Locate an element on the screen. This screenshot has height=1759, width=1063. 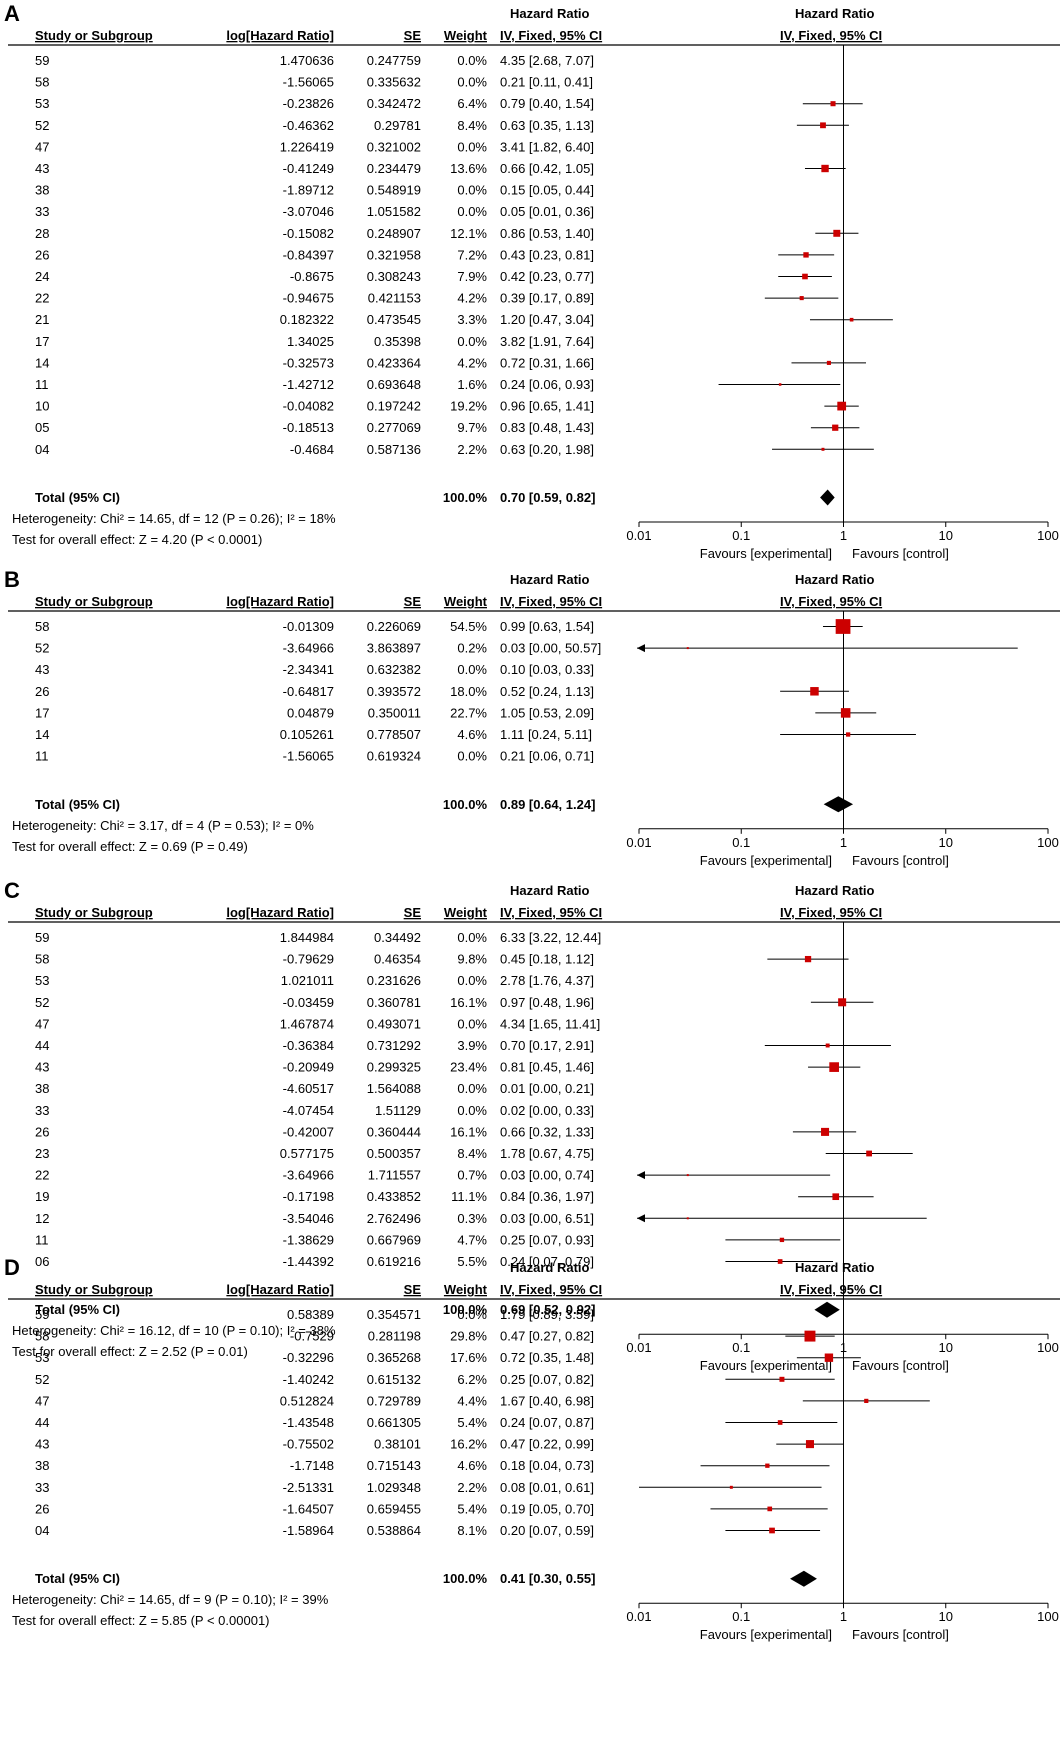
se-value: 2.762496 is located at coordinates (394, 1218).